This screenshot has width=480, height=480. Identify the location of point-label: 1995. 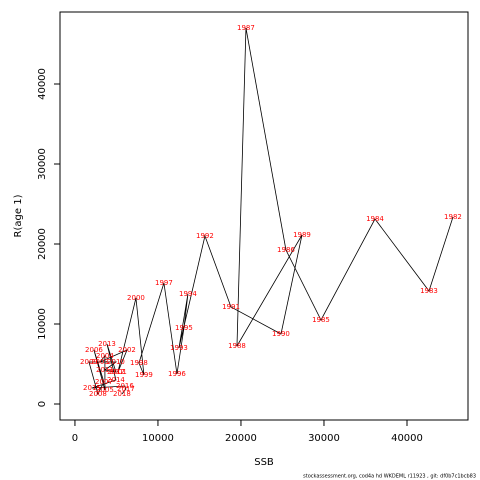
(184, 328).